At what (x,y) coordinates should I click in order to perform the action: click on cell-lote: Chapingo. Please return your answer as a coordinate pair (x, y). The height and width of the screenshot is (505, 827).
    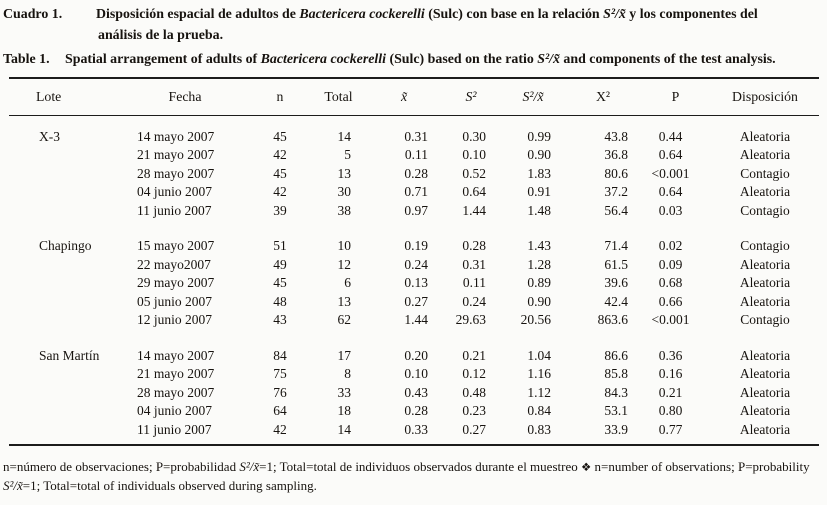
    Looking at the image, I should click on (65, 245).